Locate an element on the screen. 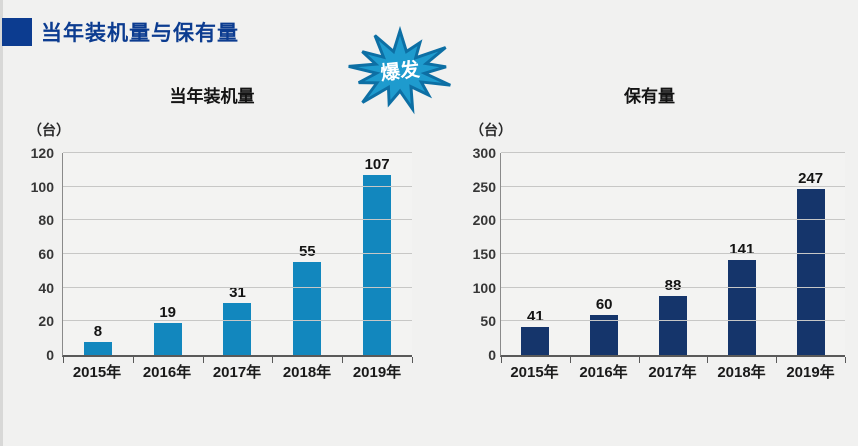 Image resolution: width=858 pixels, height=446 pixels. y-axis: 0 20 40 60 80 100 120 is located at coordinates (32, 254).